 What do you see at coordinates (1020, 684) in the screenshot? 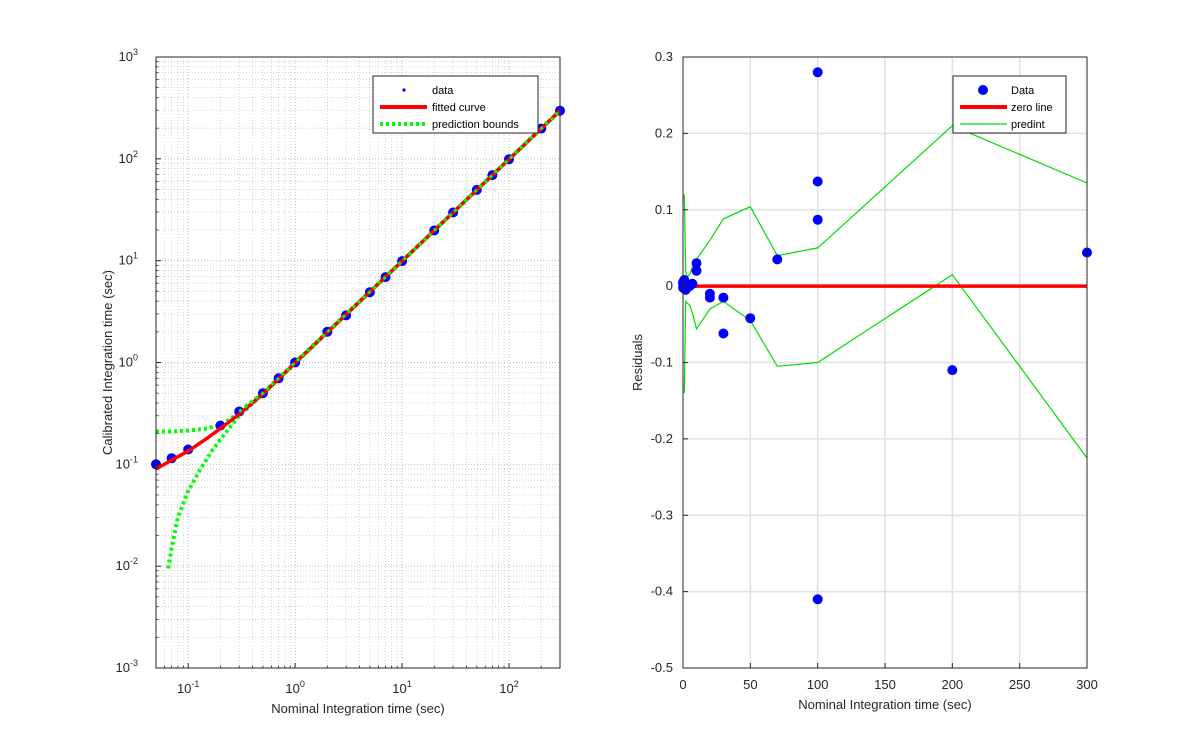
I see `right-x-tick-label: 250` at bounding box center [1020, 684].